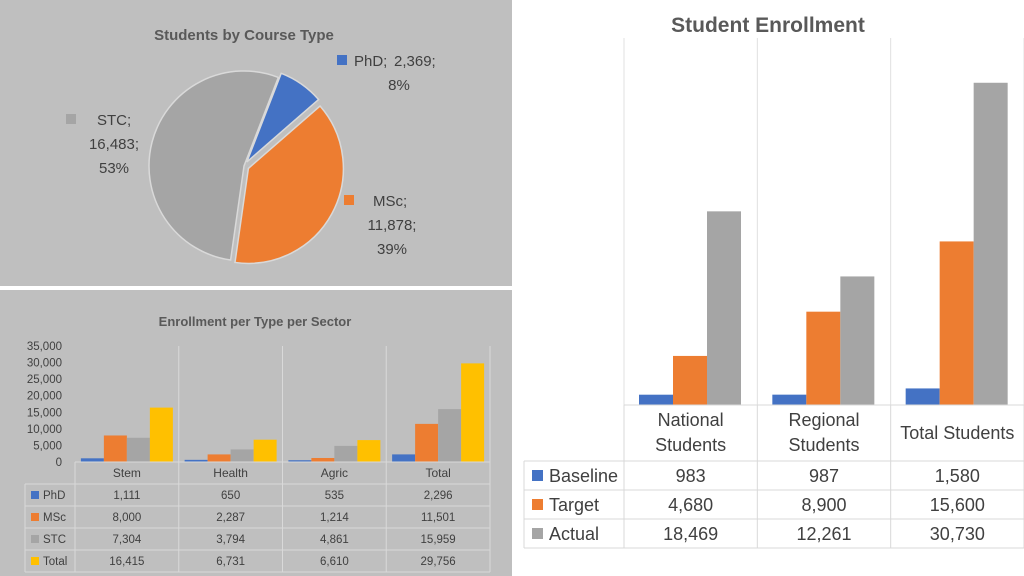 The width and height of the screenshot is (1024, 576). Describe the element at coordinates (127, 473) in the screenshot. I see `sector-category-label: Stem` at that location.